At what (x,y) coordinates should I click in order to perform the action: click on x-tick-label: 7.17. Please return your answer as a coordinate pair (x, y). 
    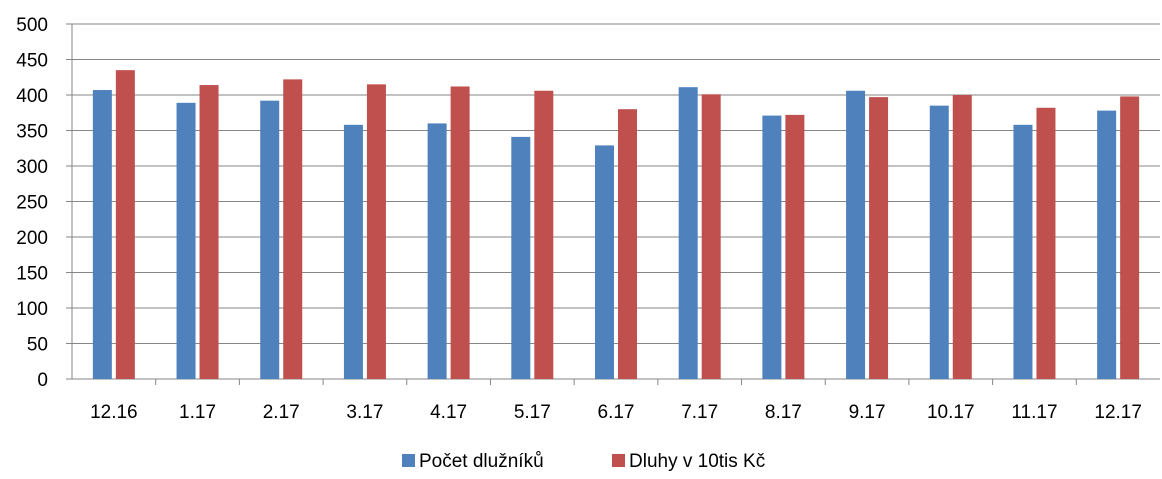
    Looking at the image, I should click on (699, 412).